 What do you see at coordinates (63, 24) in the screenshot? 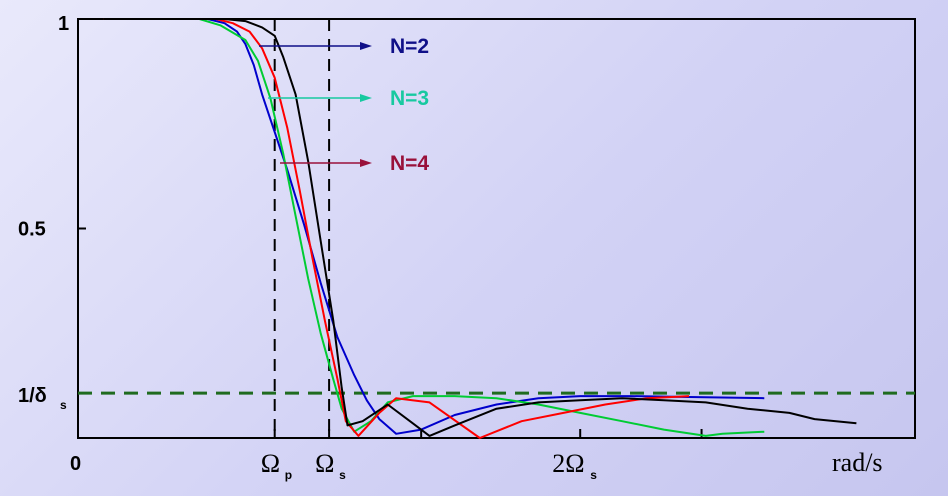
I see `y-tick-label-2: 1` at bounding box center [63, 24].